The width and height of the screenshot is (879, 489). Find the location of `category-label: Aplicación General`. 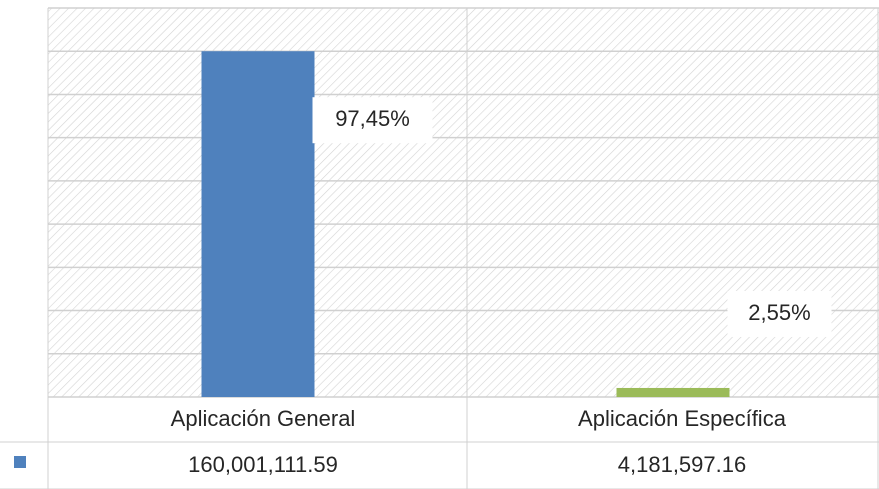

category-label: Aplicación General is located at coordinates (263, 418).